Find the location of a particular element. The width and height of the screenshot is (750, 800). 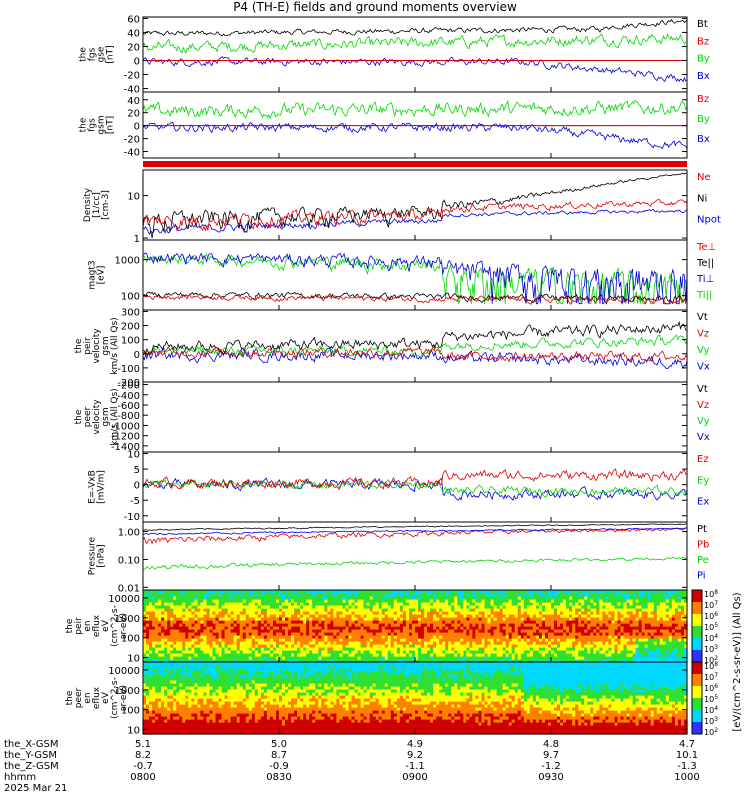

y-label-line: peir is located at coordinates (79, 626).